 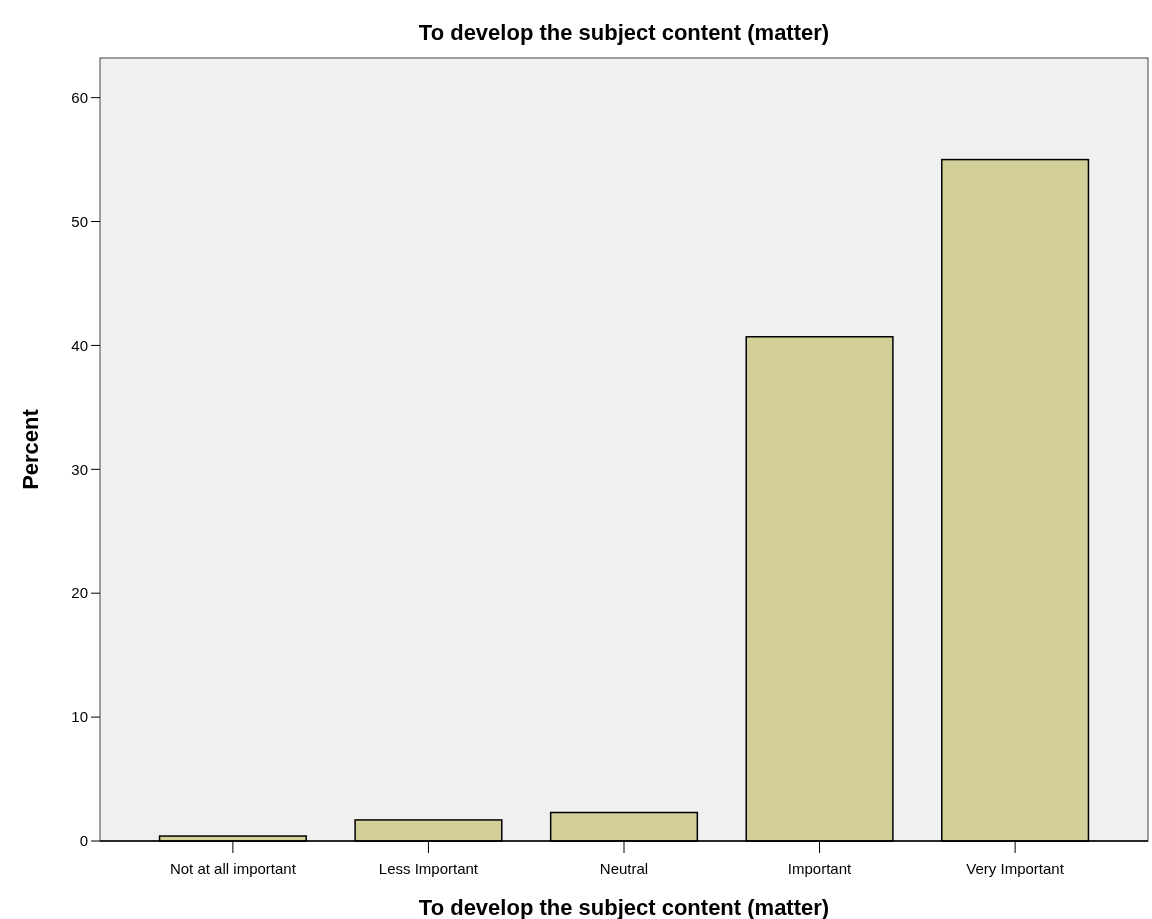 What do you see at coordinates (79, 221) in the screenshot?
I see `y-tick-label: 50` at bounding box center [79, 221].